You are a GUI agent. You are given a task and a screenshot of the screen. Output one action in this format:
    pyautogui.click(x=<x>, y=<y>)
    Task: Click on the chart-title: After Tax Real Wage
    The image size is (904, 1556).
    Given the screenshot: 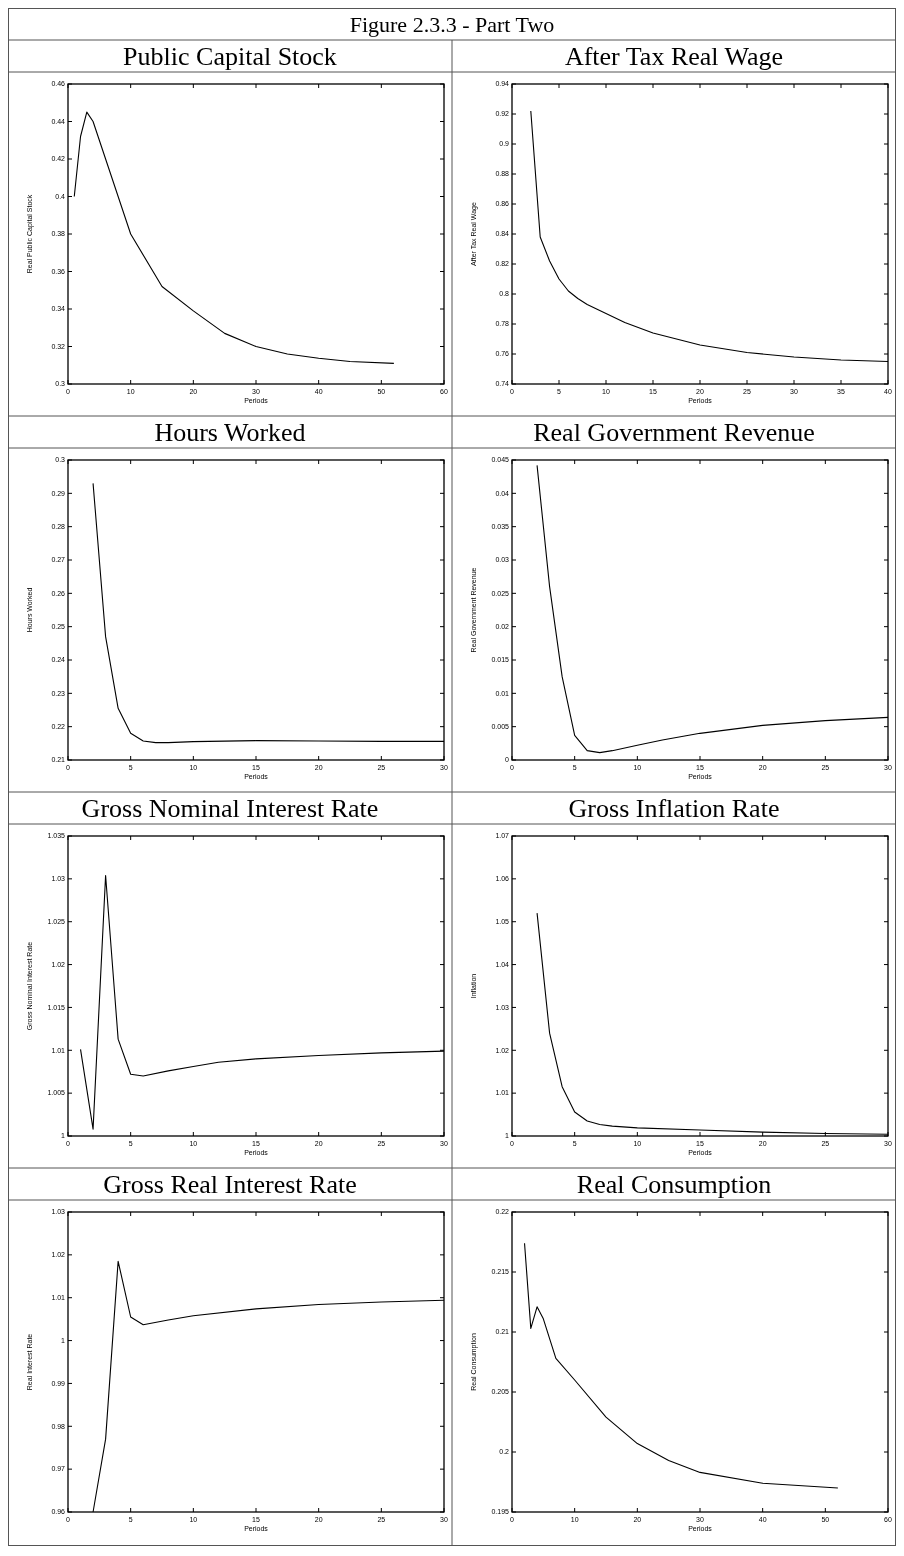 What is the action you would take?
    pyautogui.click(x=674, y=56)
    